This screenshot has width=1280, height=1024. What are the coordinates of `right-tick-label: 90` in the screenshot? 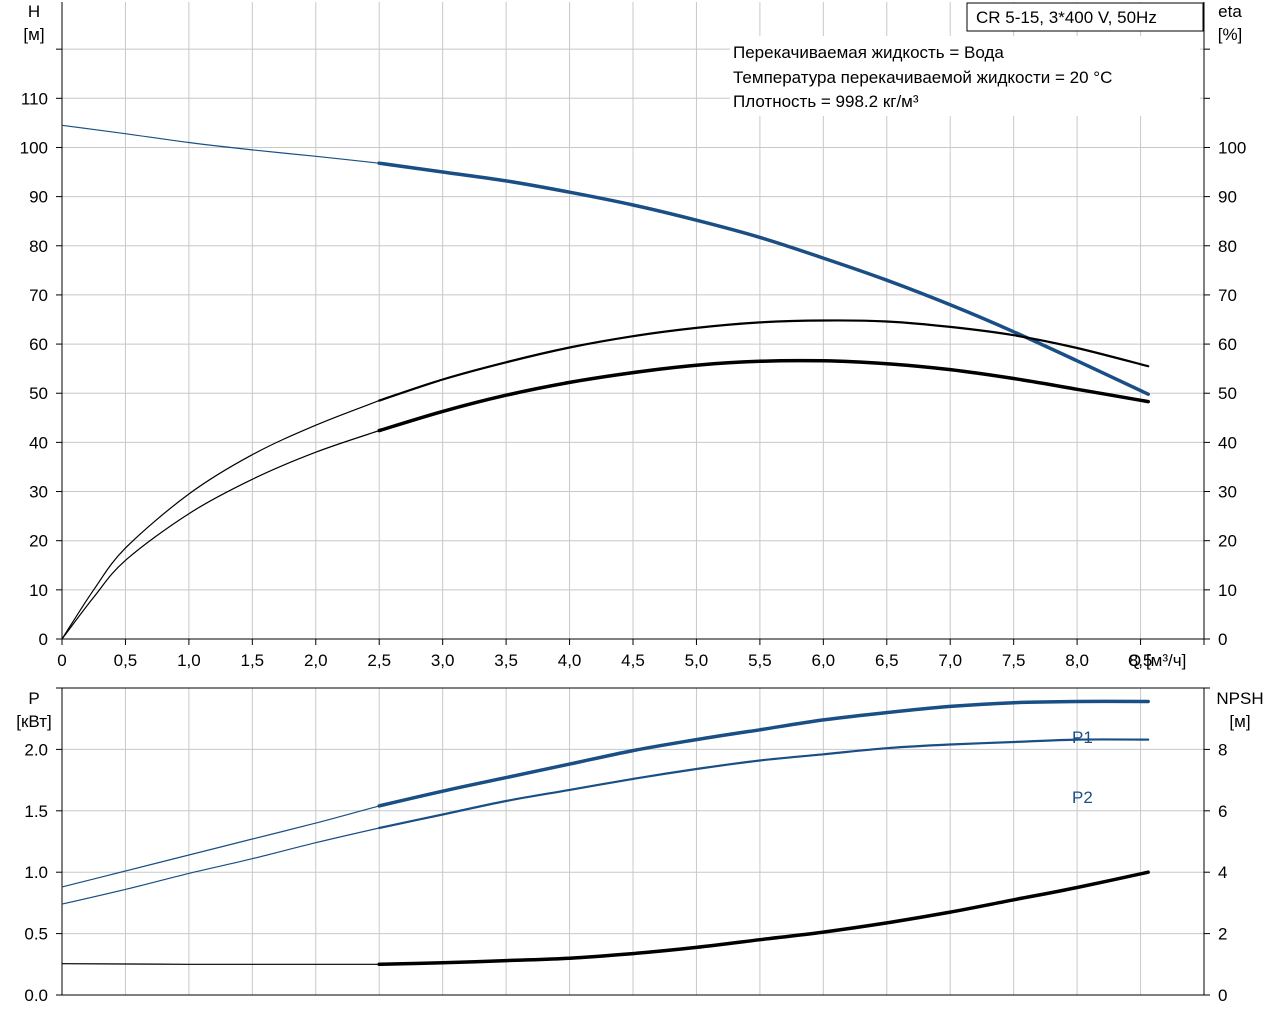 It's located at (1227, 197).